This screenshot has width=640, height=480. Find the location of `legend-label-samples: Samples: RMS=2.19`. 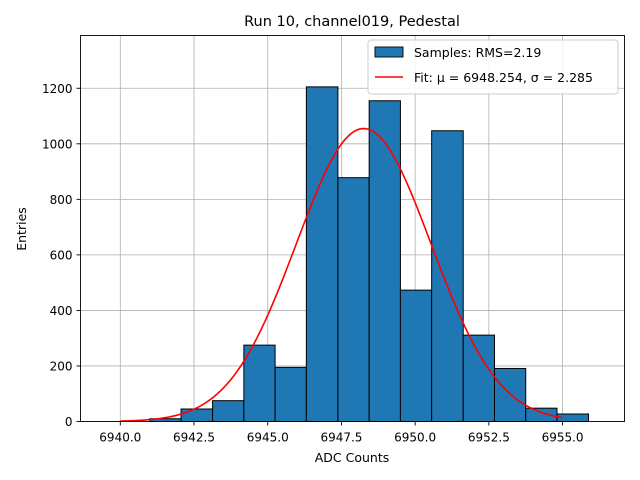

legend-label-samples: Samples: RMS=2.19 is located at coordinates (477, 52).